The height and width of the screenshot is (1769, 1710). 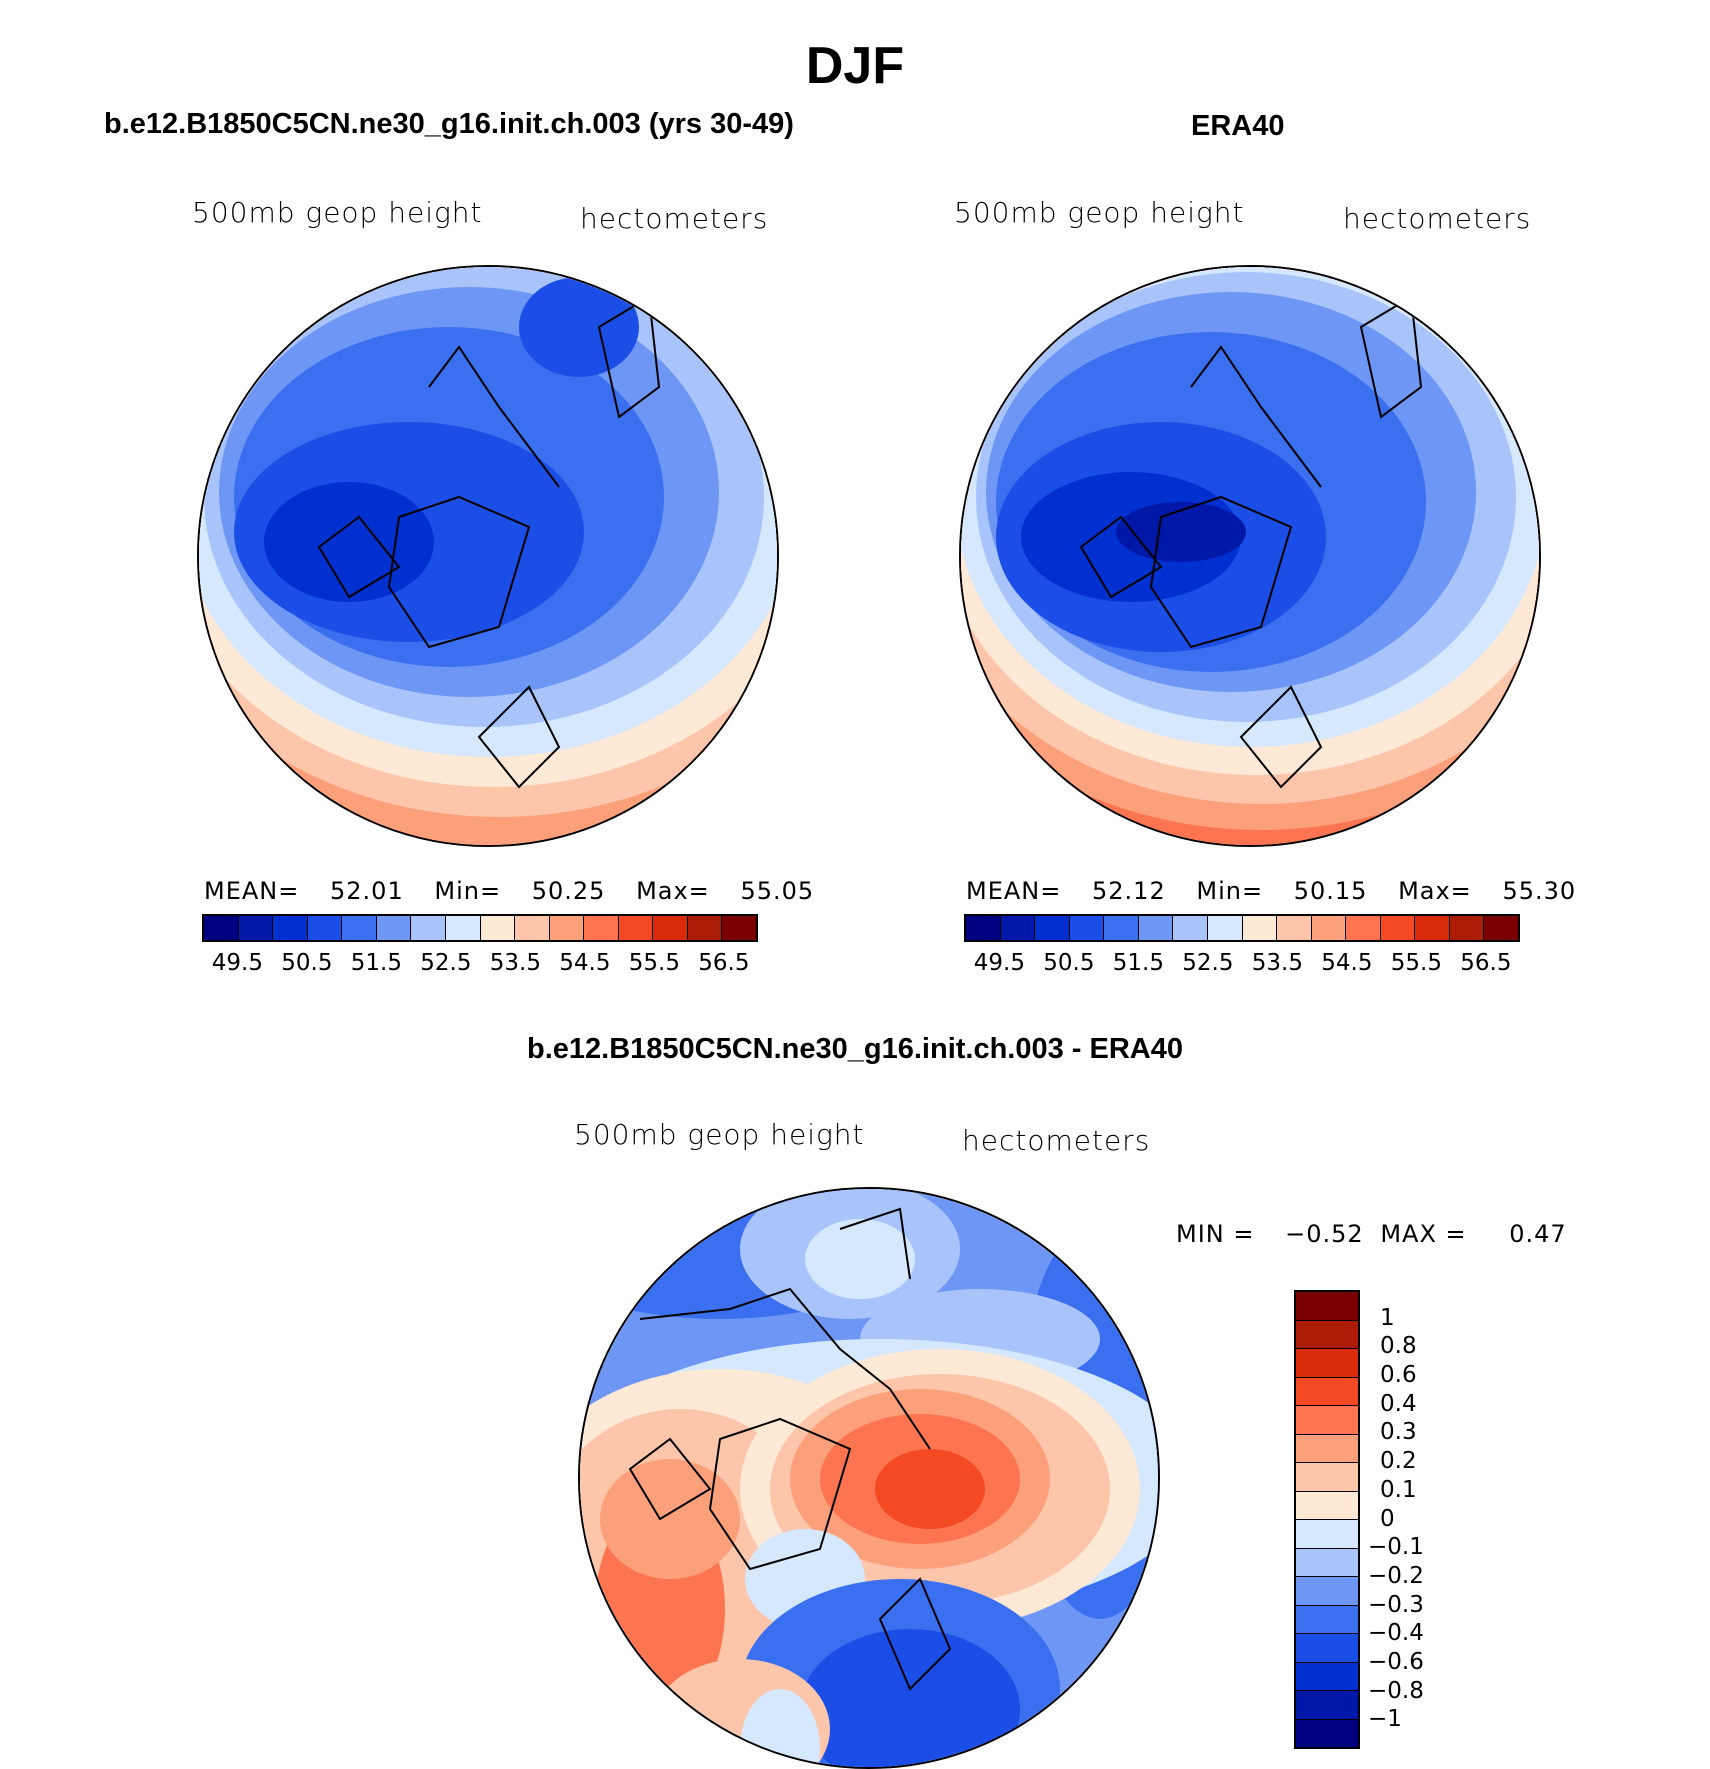 What do you see at coordinates (855, 66) in the screenshot?
I see `figure-title: DJF` at bounding box center [855, 66].